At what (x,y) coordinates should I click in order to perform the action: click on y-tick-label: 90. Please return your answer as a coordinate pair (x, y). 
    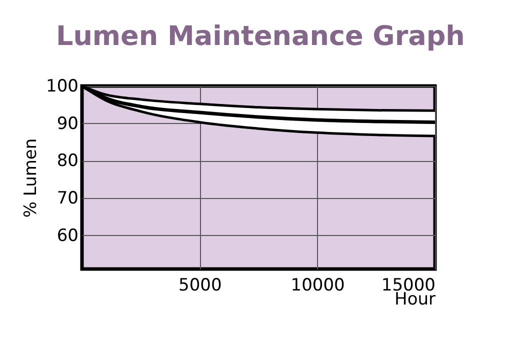
    Looking at the image, I should click on (67, 124).